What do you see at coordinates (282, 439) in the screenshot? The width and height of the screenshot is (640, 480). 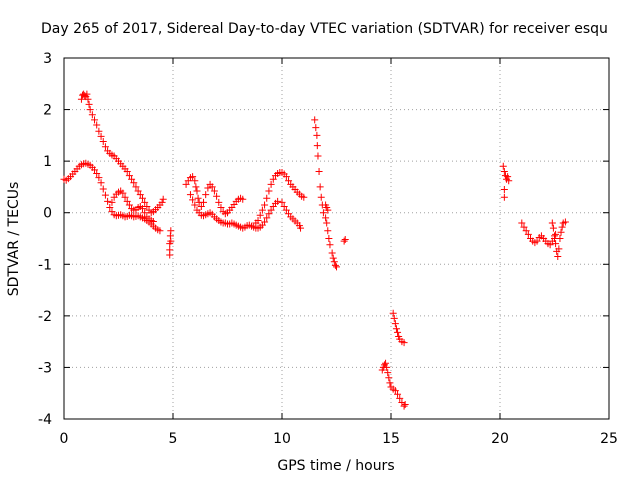 I see `x-tick-label: 10` at bounding box center [282, 439].